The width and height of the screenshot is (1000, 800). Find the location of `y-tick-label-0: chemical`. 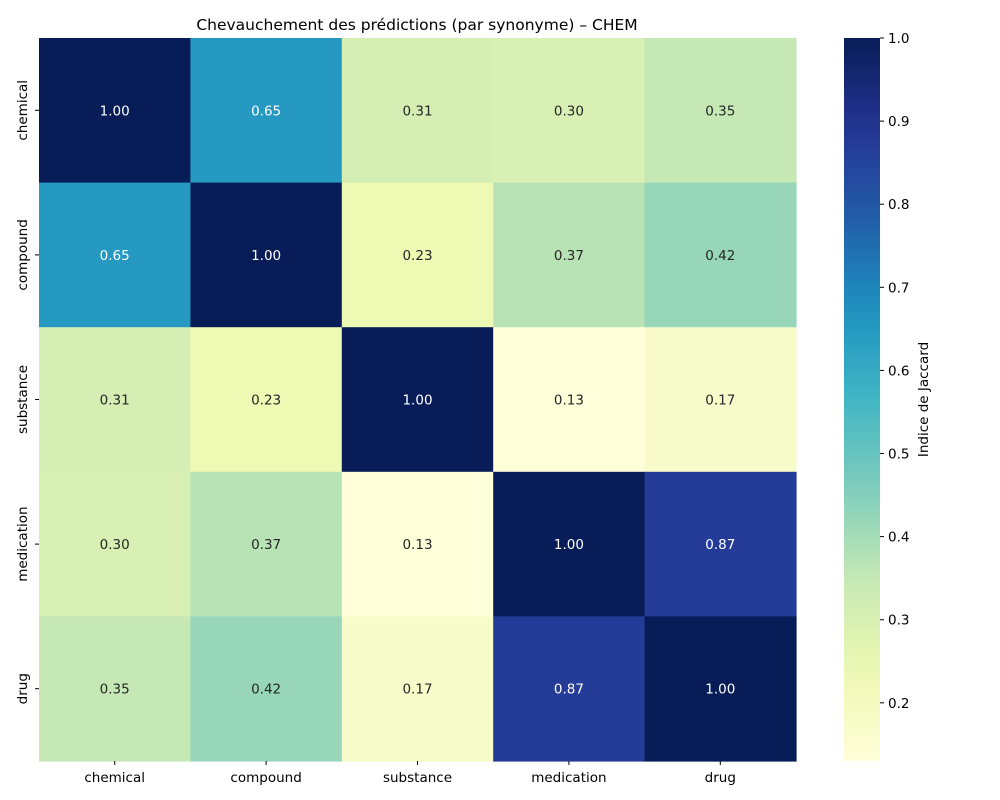

y-tick-label-0: chemical is located at coordinates (23, 110).